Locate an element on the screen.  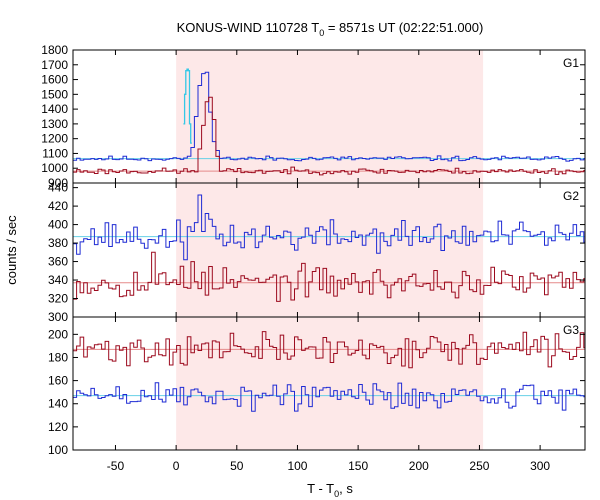
y-tick-label-g3: 160 is located at coordinates (58, 381).